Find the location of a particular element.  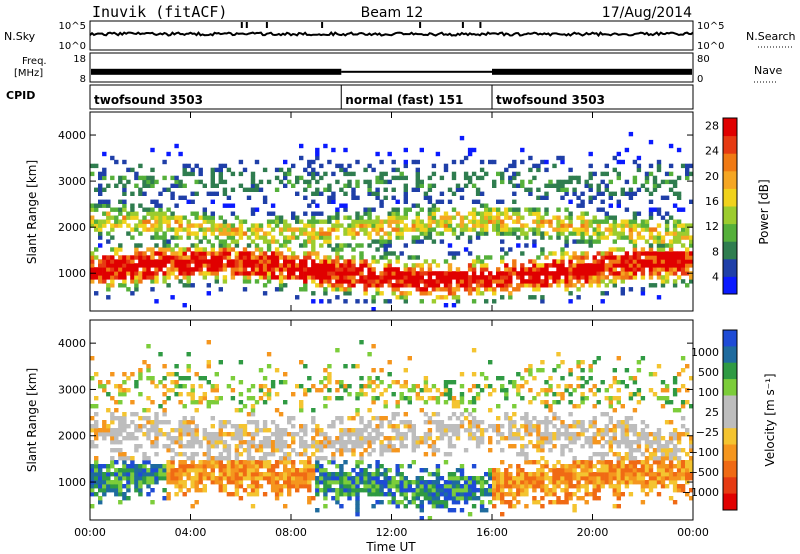

freq-band is located at coordinates (417, 71).